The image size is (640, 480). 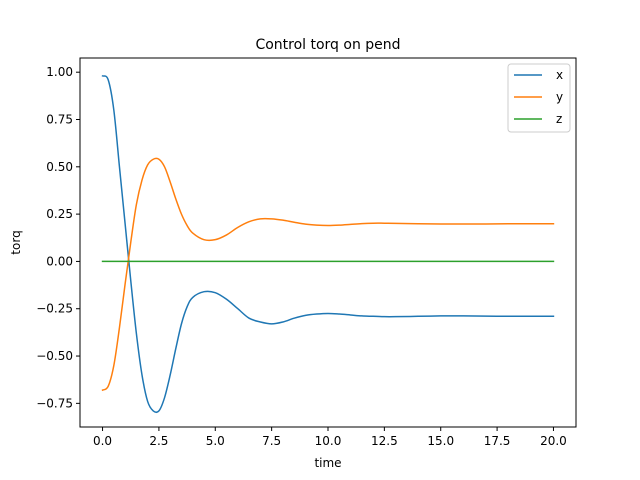 I want to click on y-tick-label: 0.00, so click(x=59, y=261).